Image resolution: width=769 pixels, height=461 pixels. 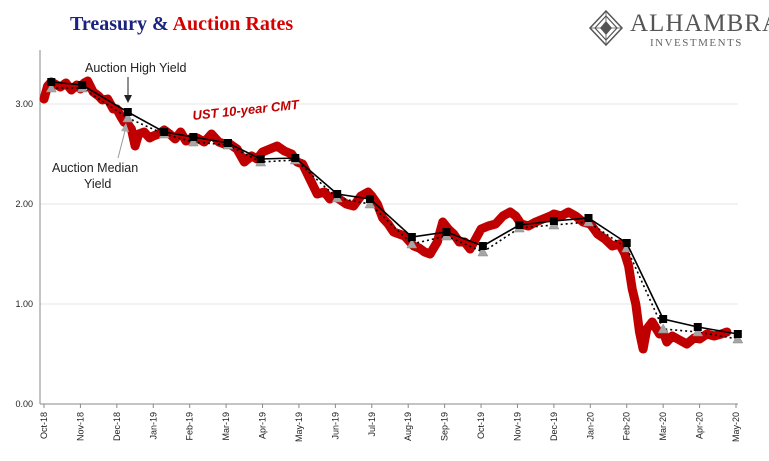 What do you see at coordinates (117, 426) in the screenshot?
I see `x-tick-label-2: Dec-18` at bounding box center [117, 426].